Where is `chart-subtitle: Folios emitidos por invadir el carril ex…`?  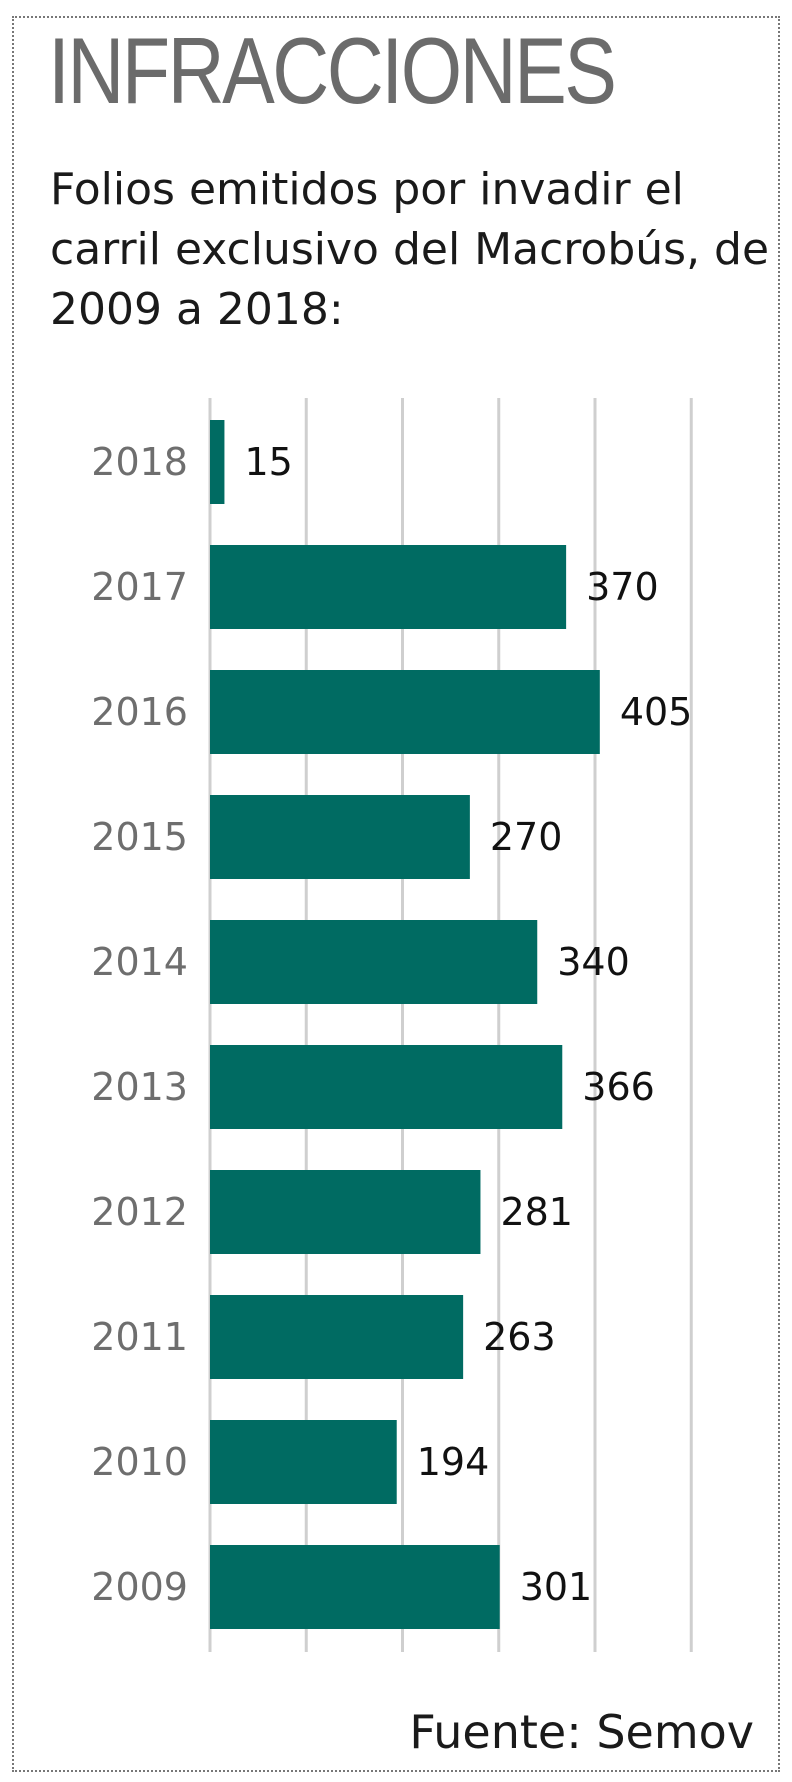 chart-subtitle: Folios emitidos por invadir el carril ex… is located at coordinates (410, 249).